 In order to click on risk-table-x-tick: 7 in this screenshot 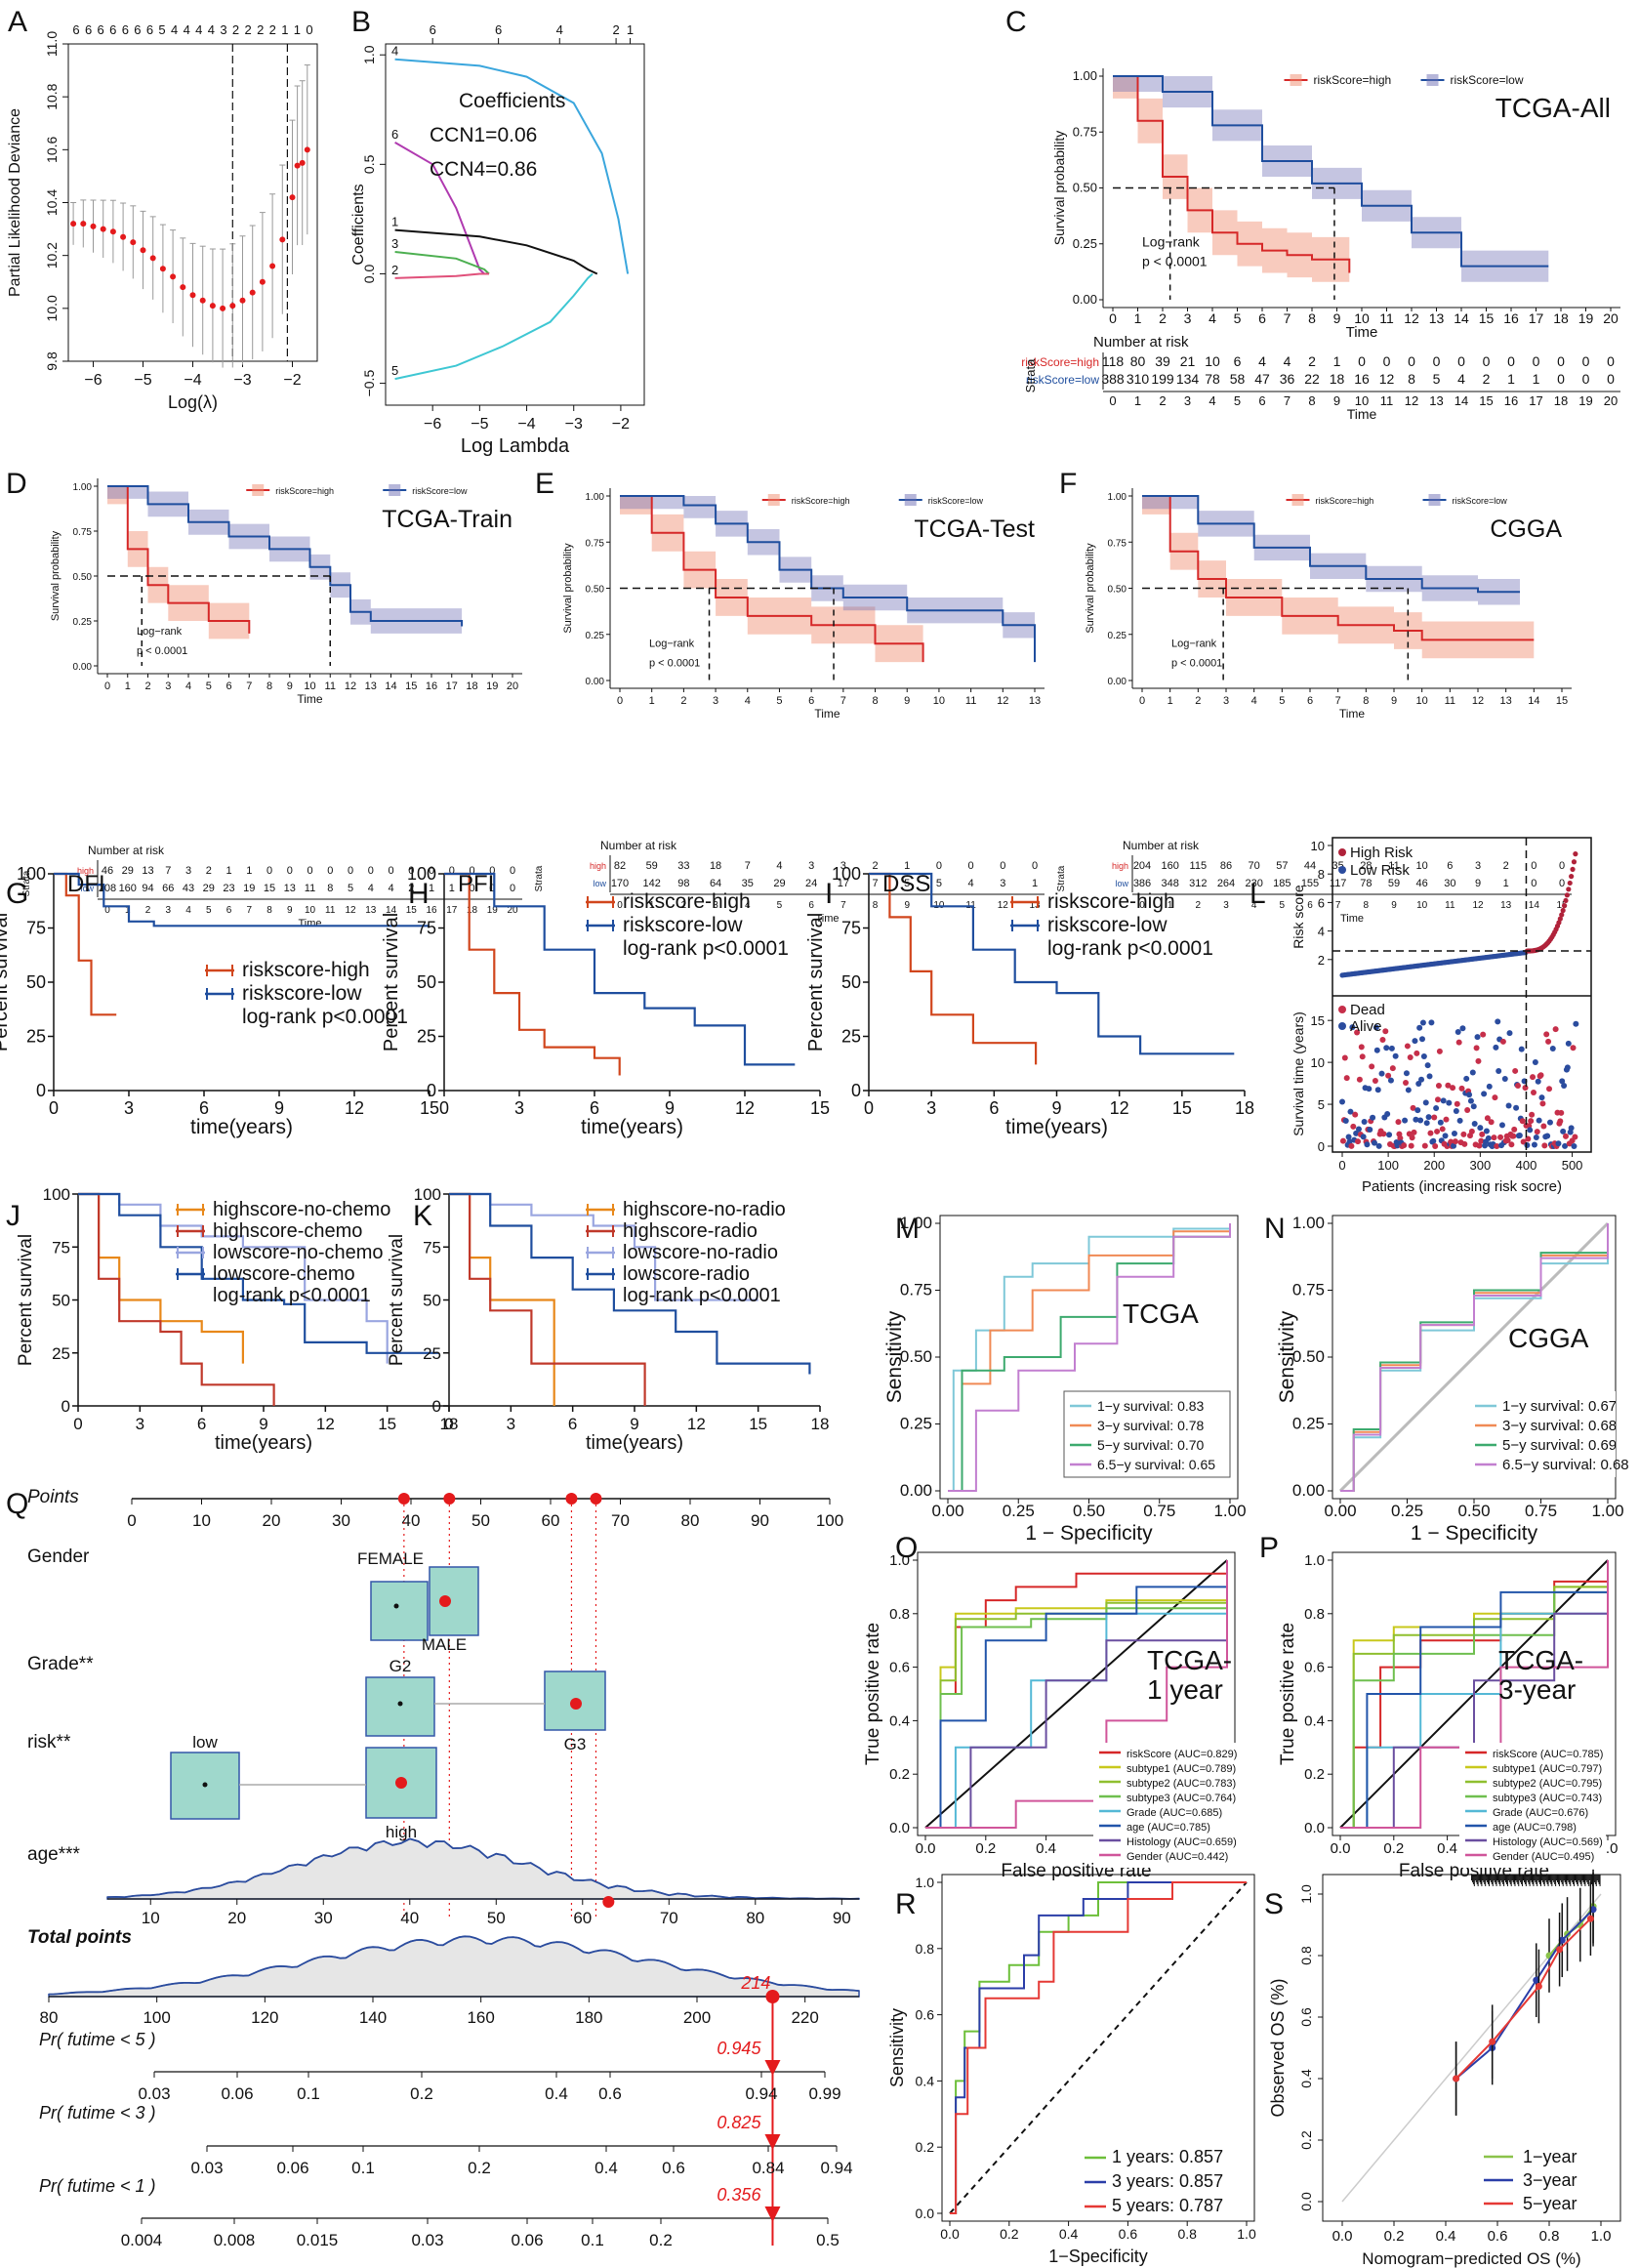, I will do `click(1287, 400)`.